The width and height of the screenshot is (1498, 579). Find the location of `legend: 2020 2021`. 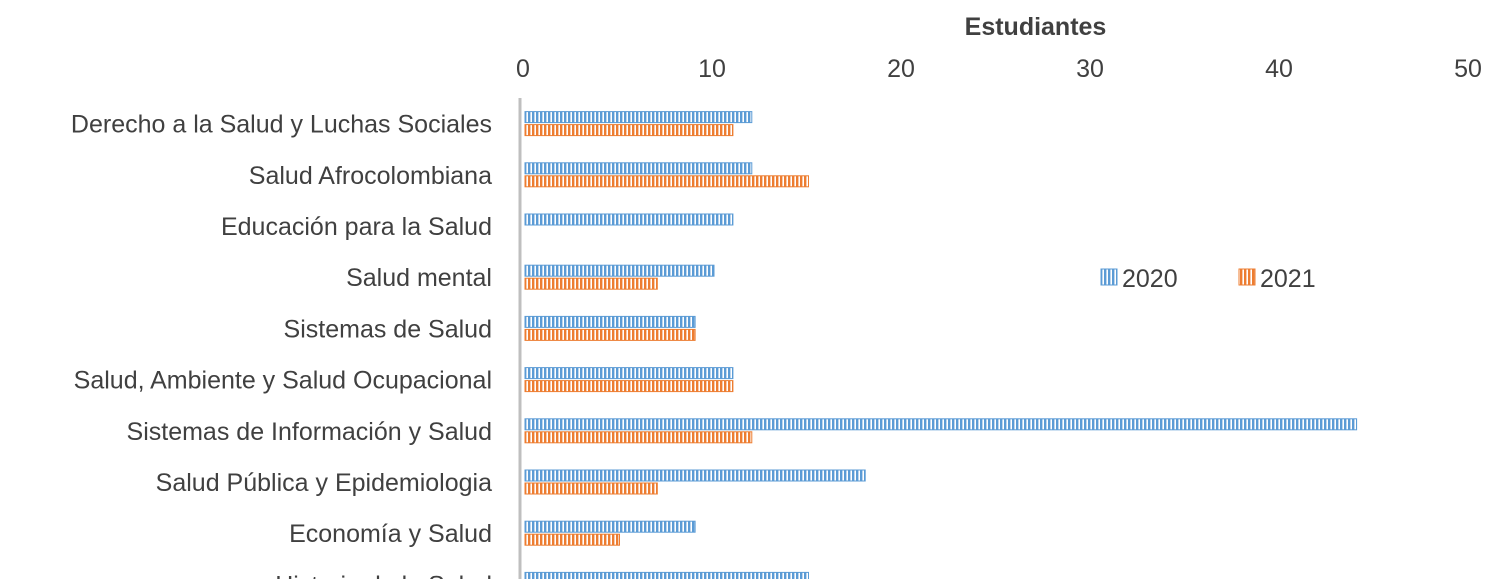

legend: 2020 2021 is located at coordinates (1208, 279).